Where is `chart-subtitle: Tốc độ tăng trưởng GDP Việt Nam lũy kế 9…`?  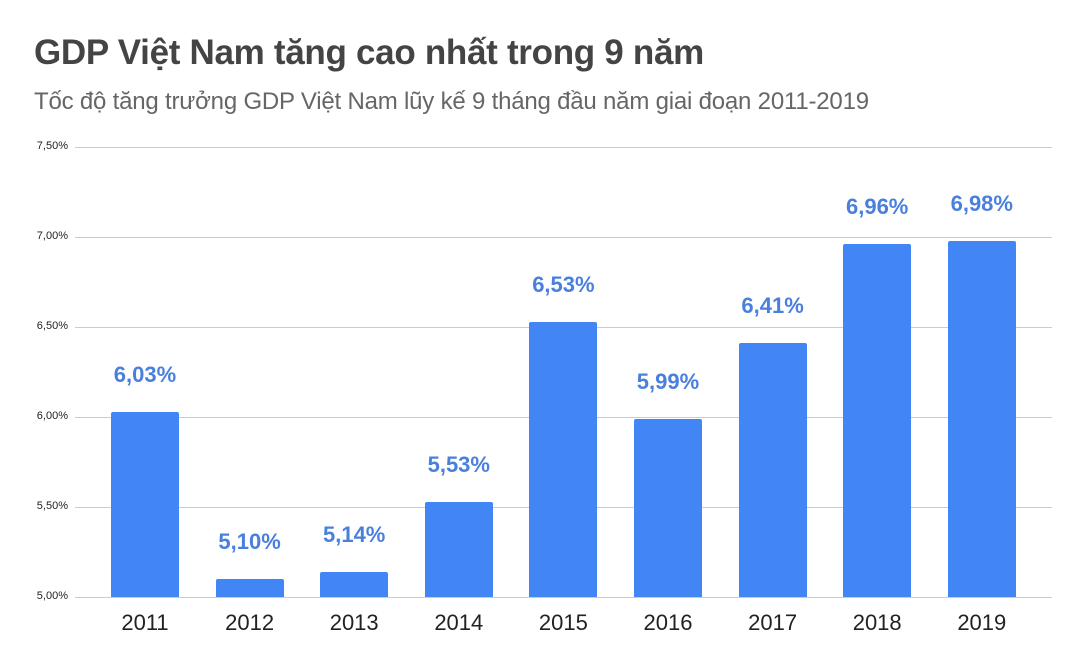
chart-subtitle: Tốc độ tăng trưởng GDP Việt Nam lũy kế 9… is located at coordinates (451, 101).